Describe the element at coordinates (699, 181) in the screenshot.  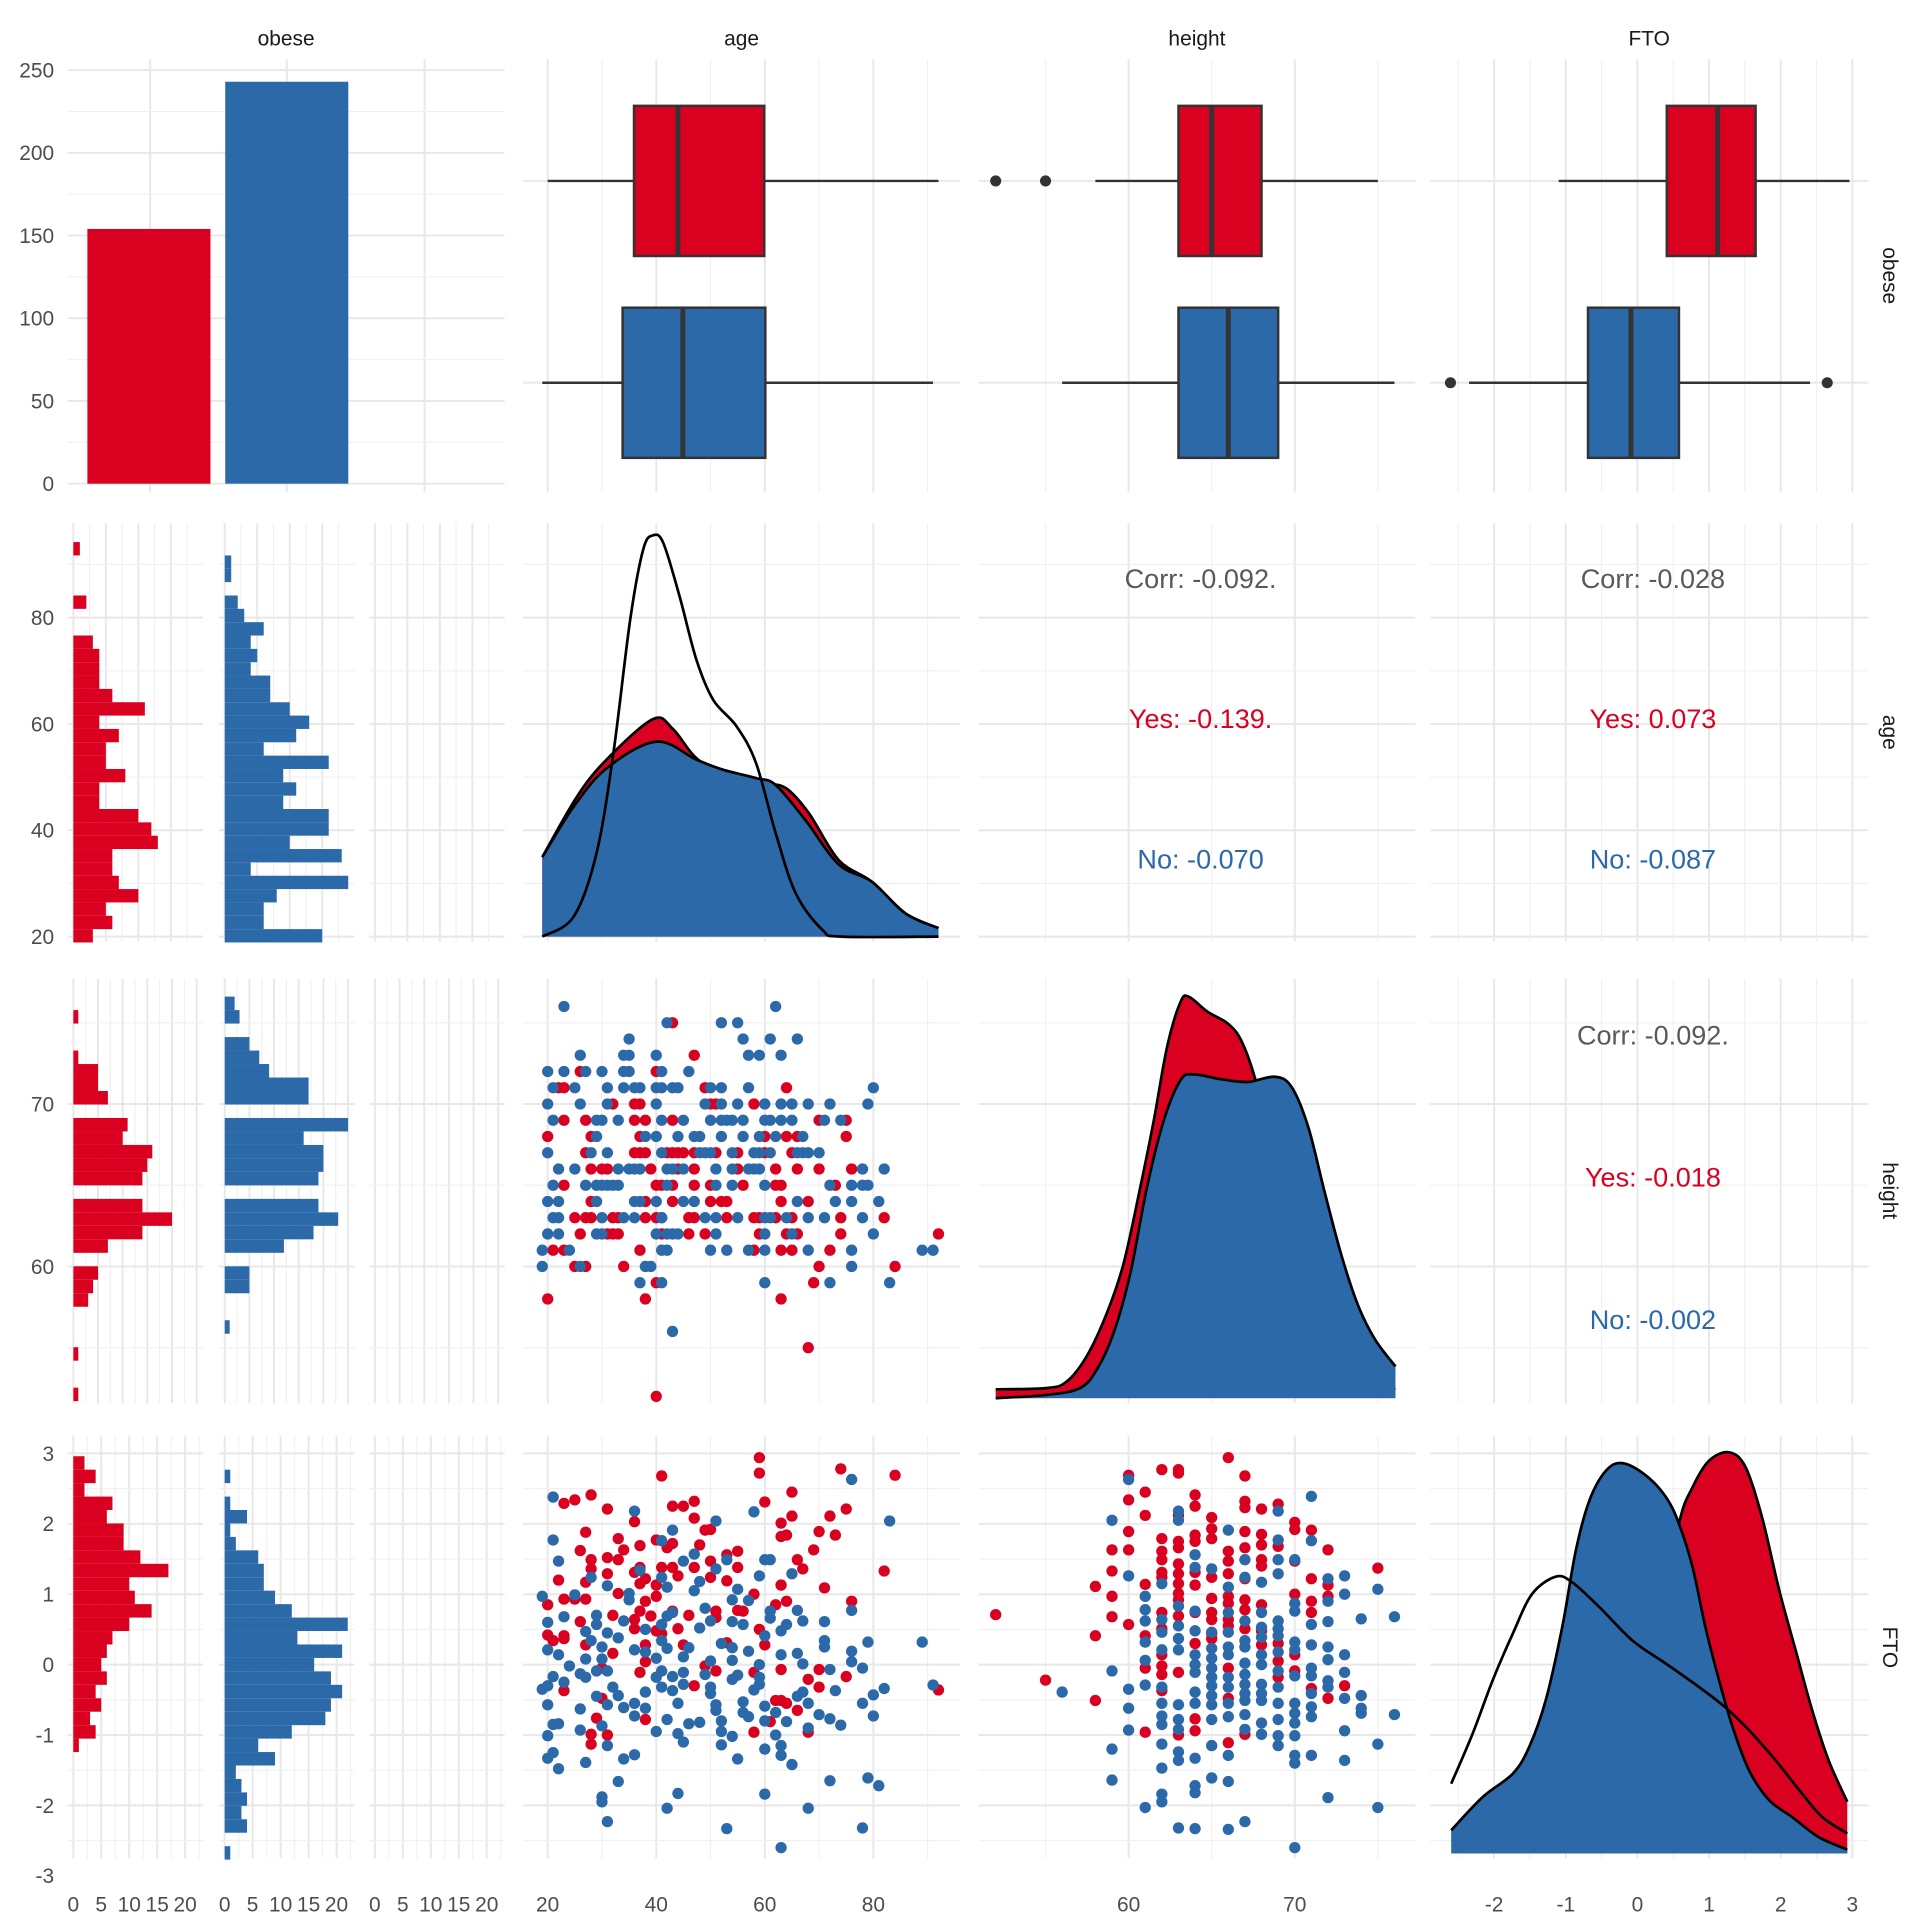
I see `boxplot-box-yes` at that location.